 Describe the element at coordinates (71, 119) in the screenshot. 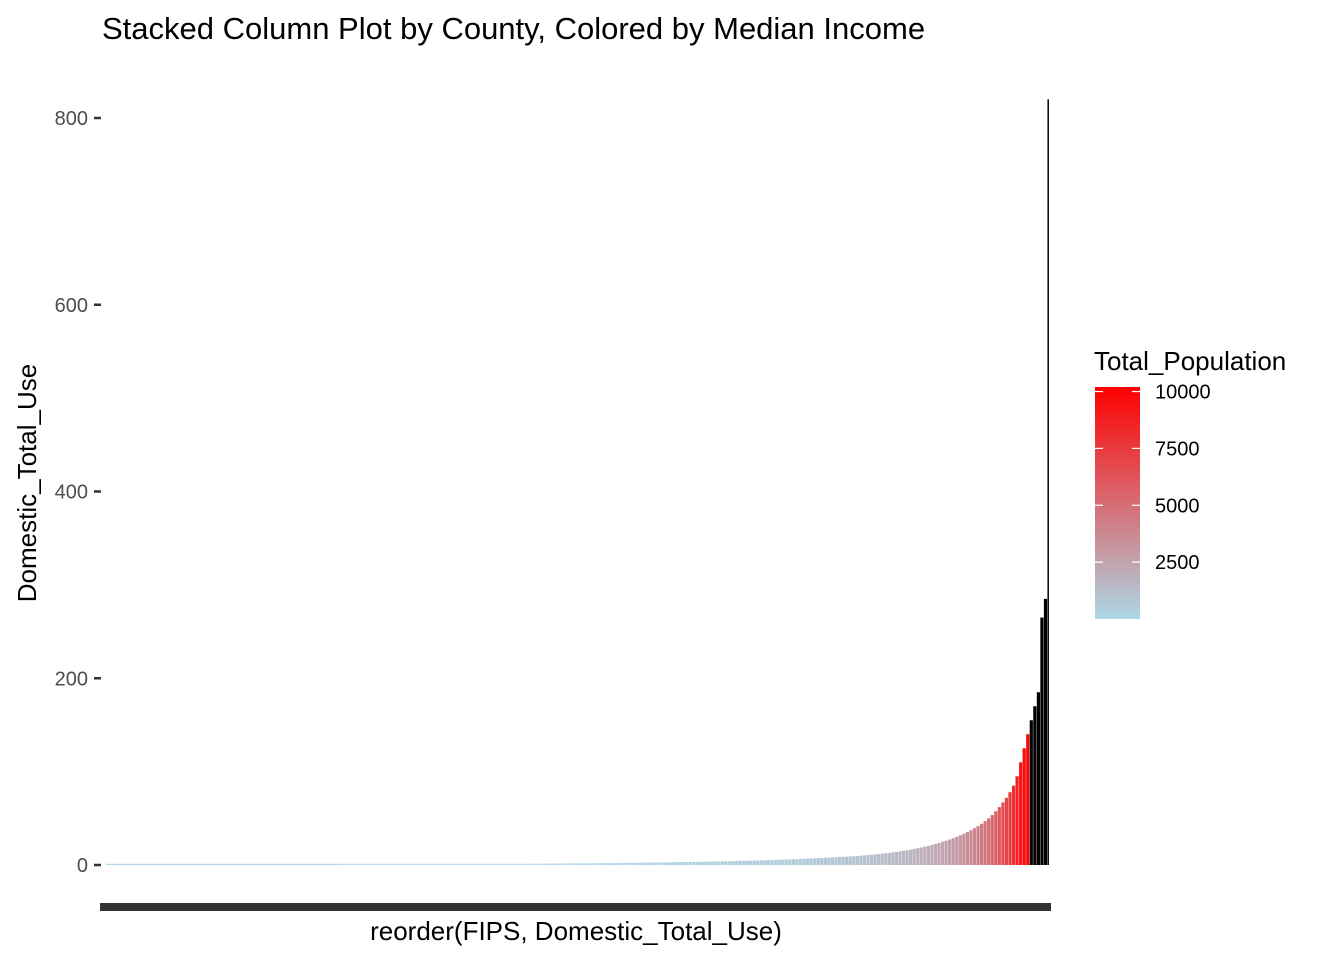

I see `y-tick-label: 800` at that location.